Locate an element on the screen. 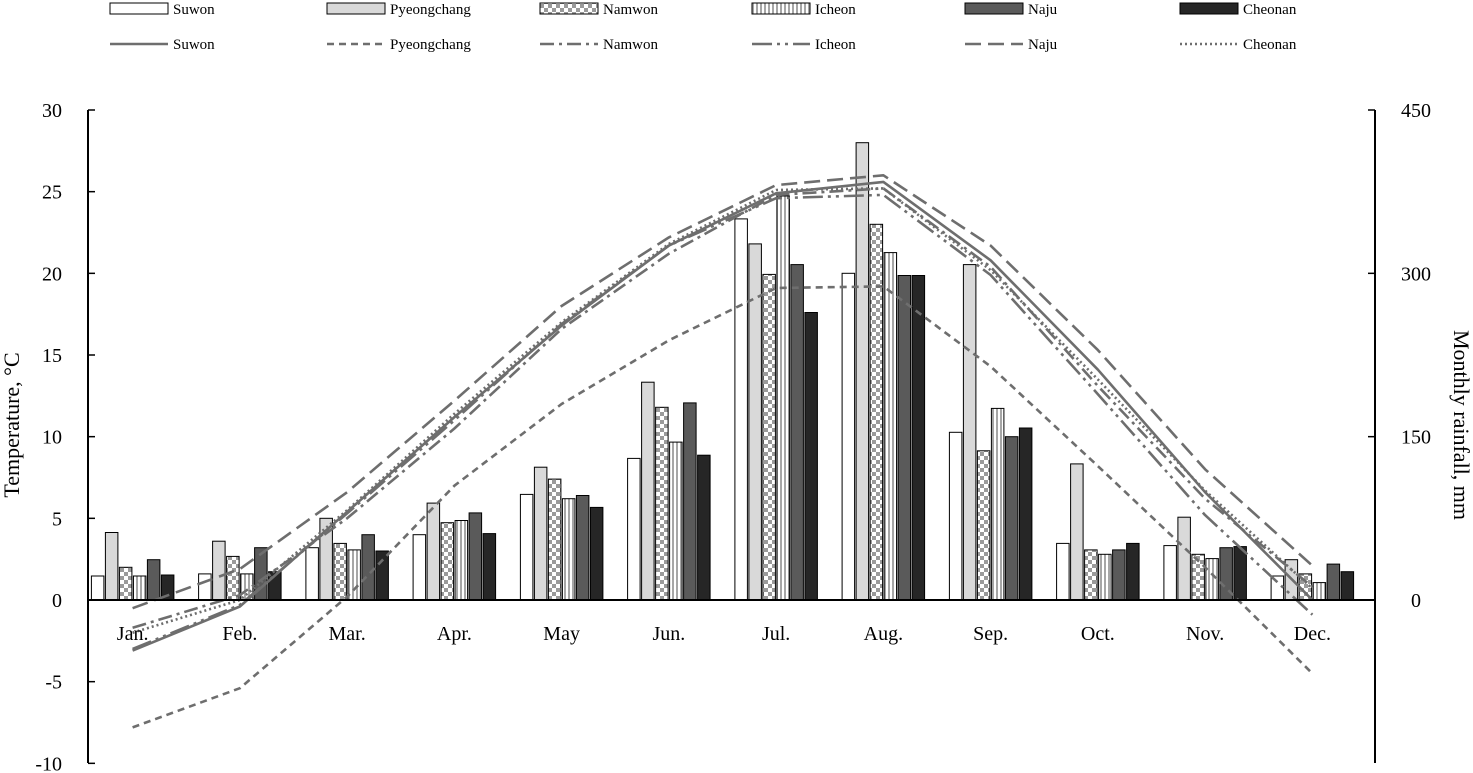 The height and width of the screenshot is (773, 1473). x-tick-label: May is located at coordinates (561, 634).